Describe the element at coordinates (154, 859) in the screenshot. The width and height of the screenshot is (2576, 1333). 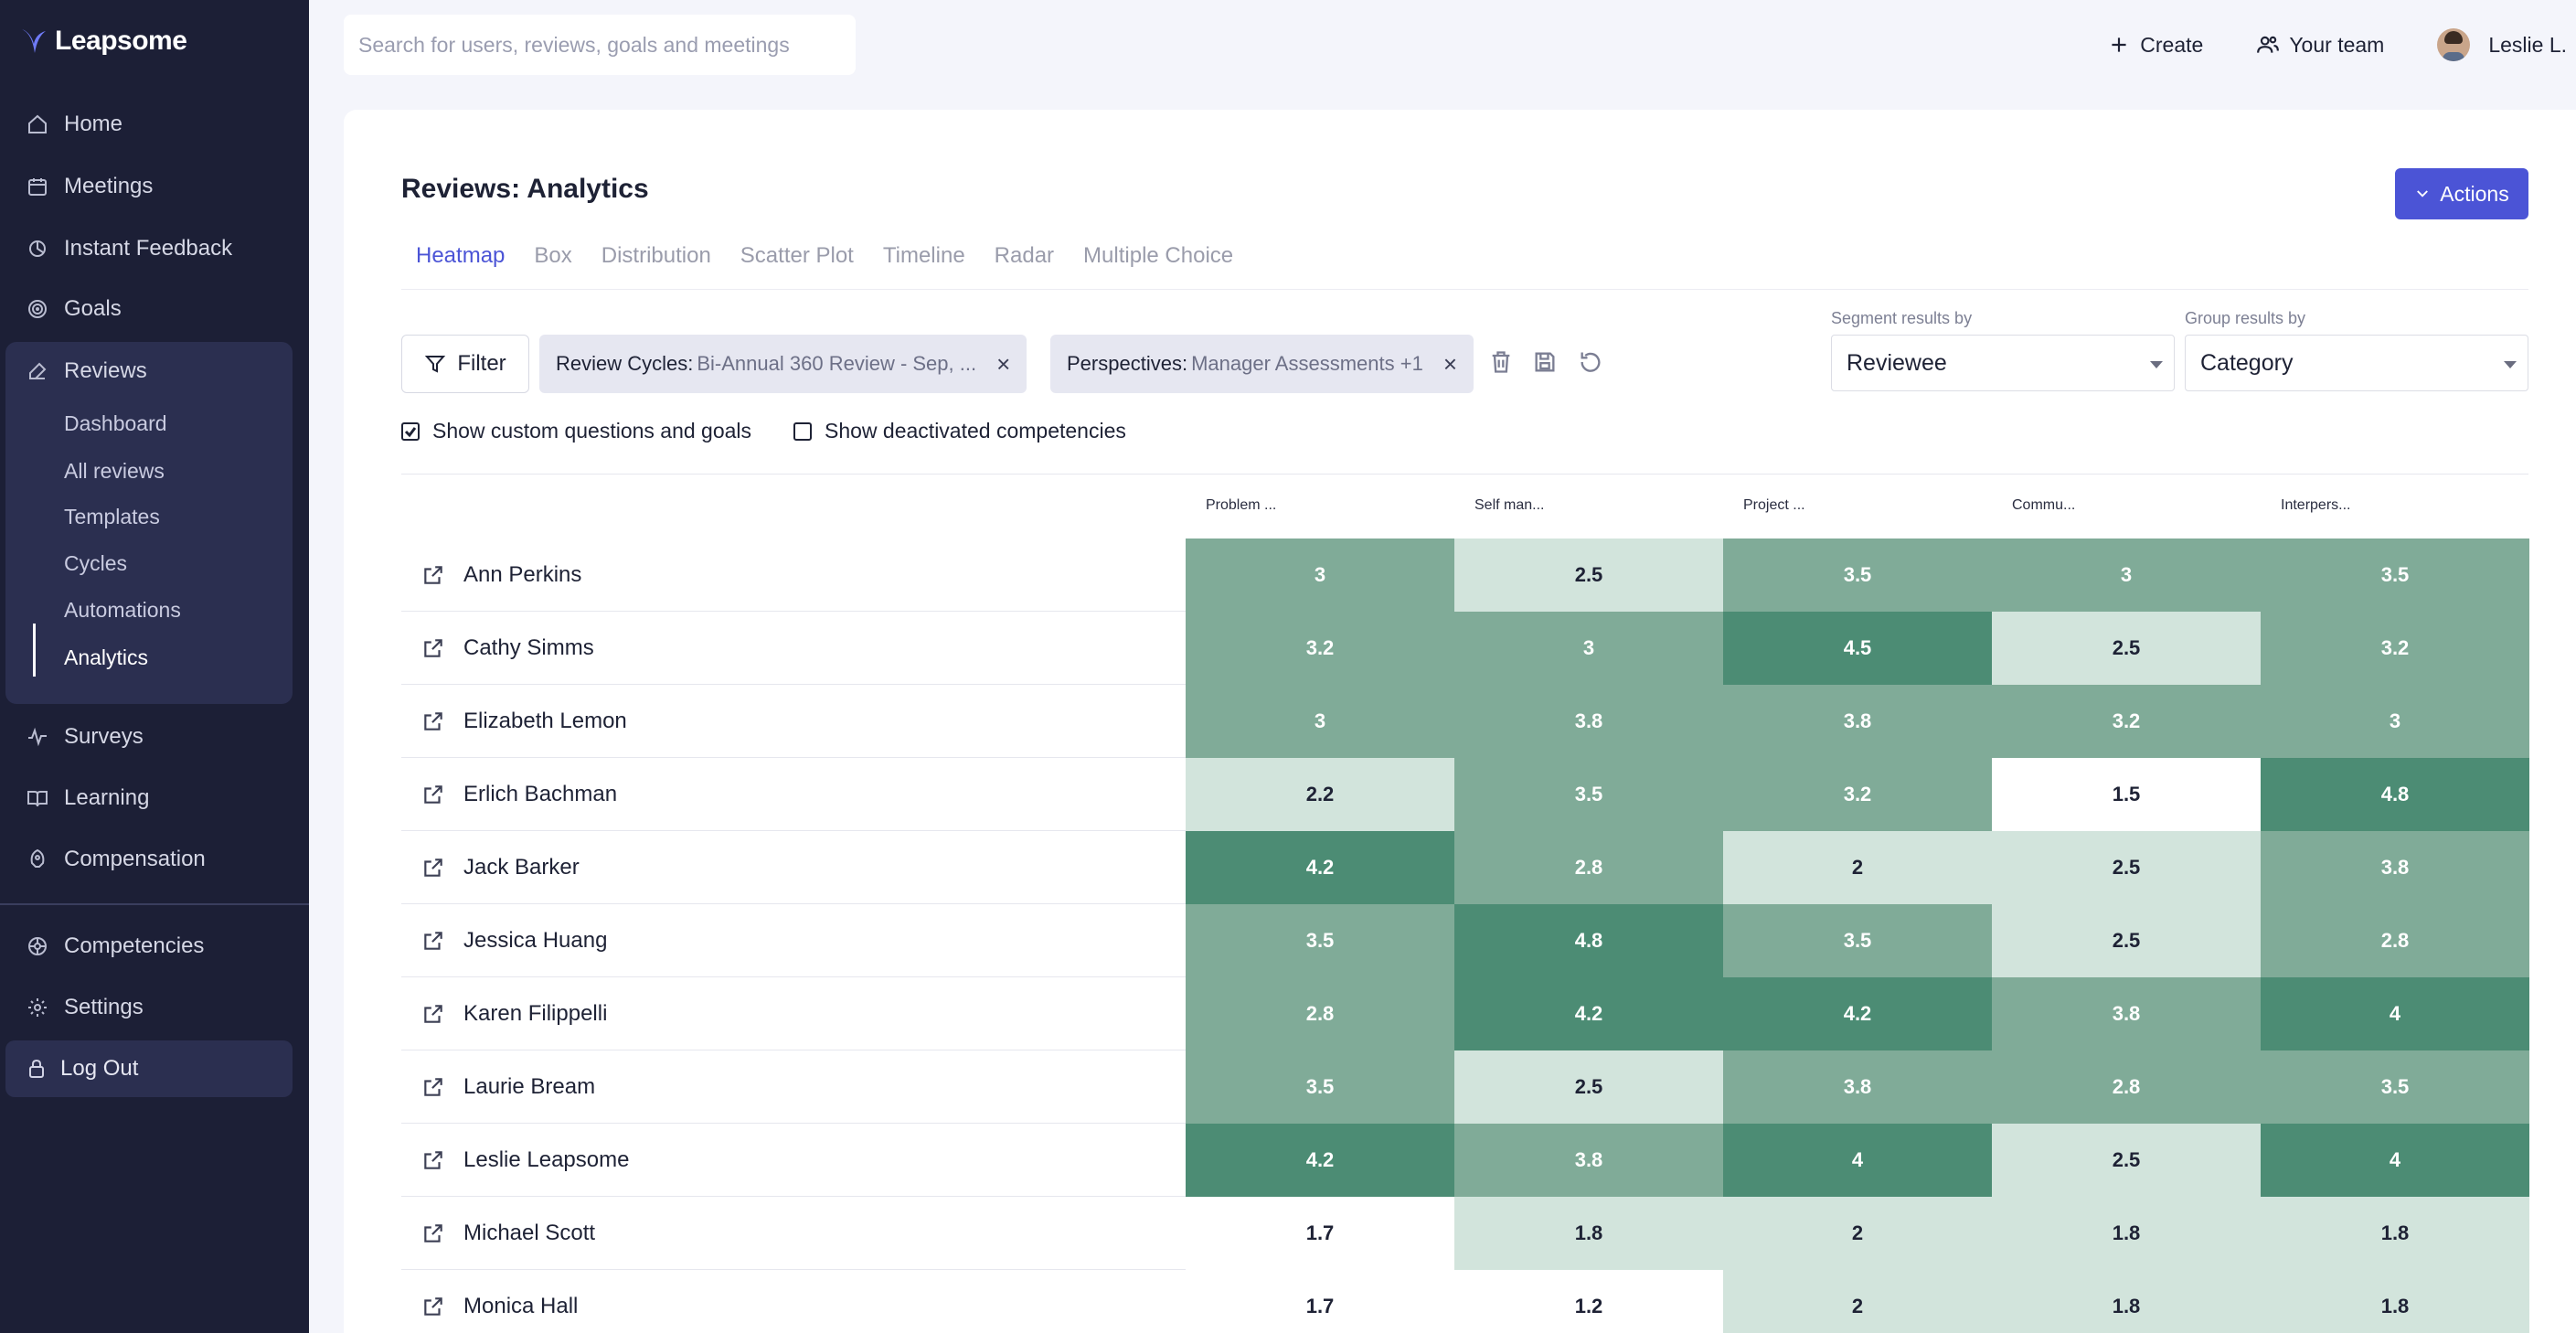
I see `sidebar-item-compensation: Compensation` at that location.